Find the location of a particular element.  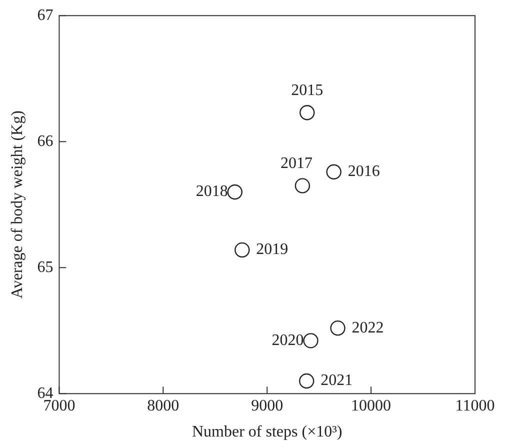

y-axis-title: Average of body weight (Kg) is located at coordinates (17, 204).